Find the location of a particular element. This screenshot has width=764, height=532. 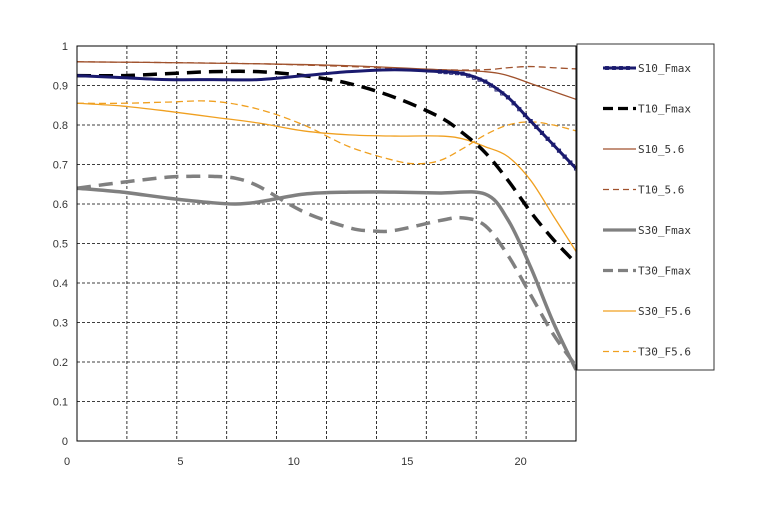

legend-box is located at coordinates (645, 207).